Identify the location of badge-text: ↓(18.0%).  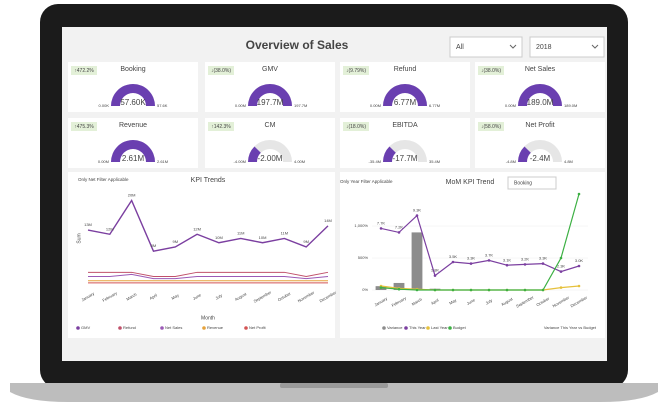
(356, 127).